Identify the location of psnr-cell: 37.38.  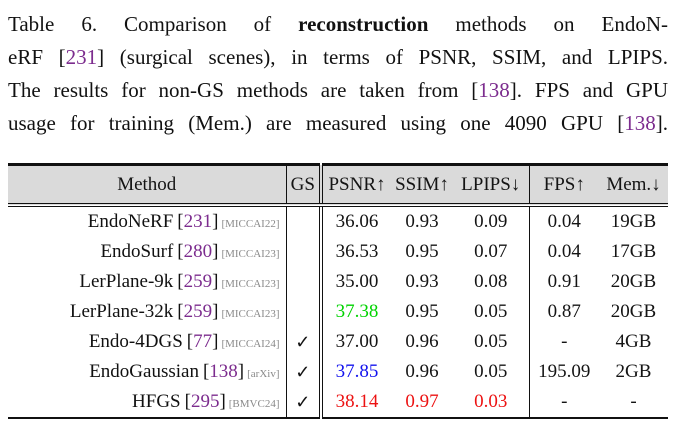
(355, 312).